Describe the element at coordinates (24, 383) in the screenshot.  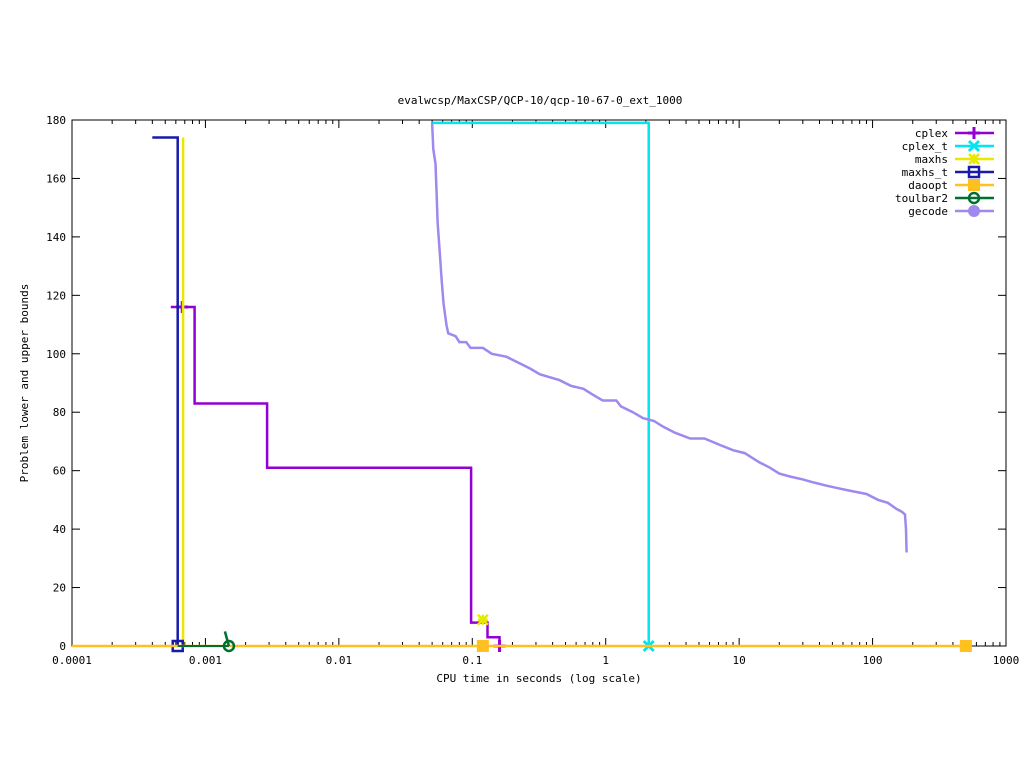
I see `y-axis-label: Problem lower and upper bounds` at that location.